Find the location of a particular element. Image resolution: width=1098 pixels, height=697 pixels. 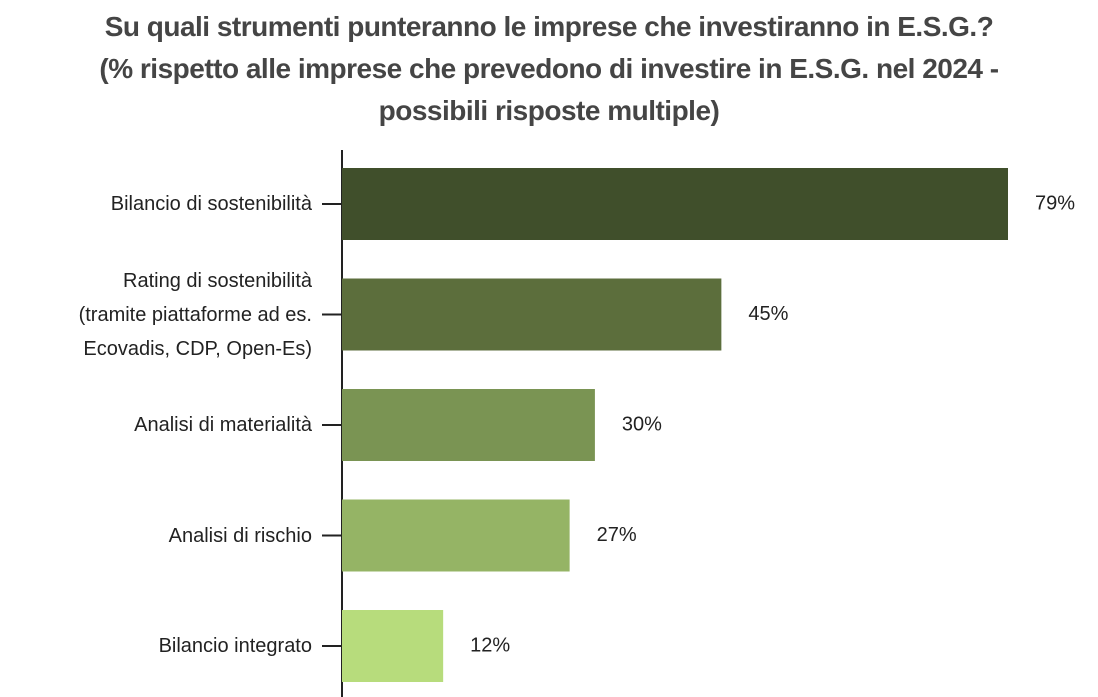

category-label: Analisi di materialità is located at coordinates (223, 425).